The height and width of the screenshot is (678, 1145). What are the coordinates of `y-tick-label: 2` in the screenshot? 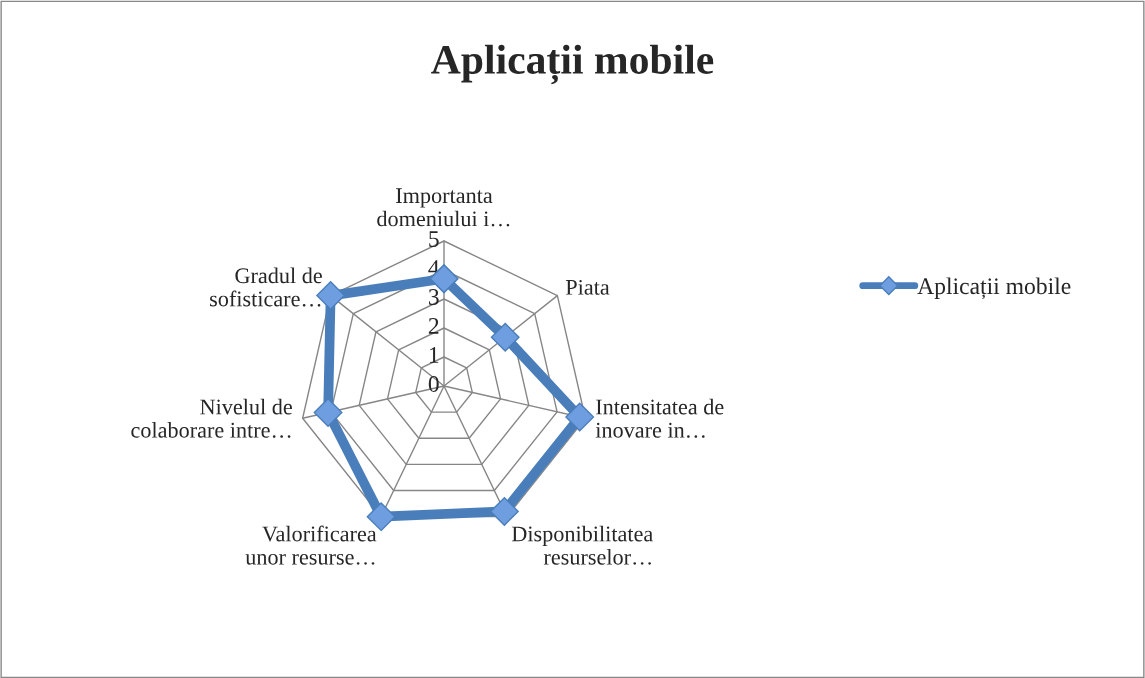 It's located at (433, 326).